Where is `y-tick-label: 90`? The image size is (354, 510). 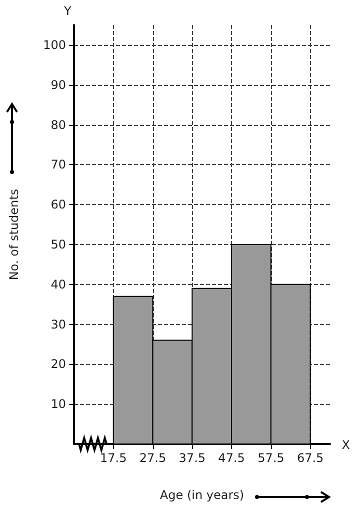 y-tick-label: 90 is located at coordinates (58, 85).